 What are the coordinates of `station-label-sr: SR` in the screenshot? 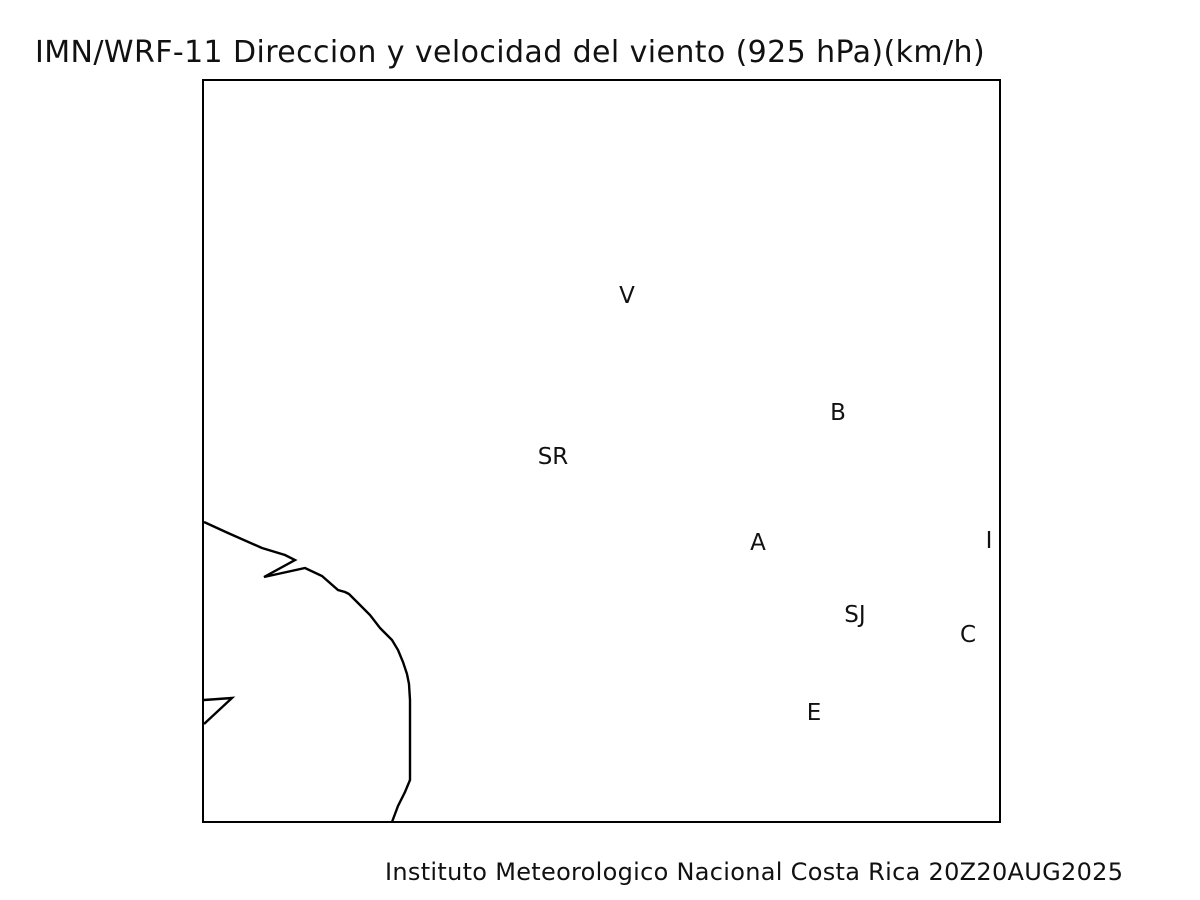 It's located at (553, 457).